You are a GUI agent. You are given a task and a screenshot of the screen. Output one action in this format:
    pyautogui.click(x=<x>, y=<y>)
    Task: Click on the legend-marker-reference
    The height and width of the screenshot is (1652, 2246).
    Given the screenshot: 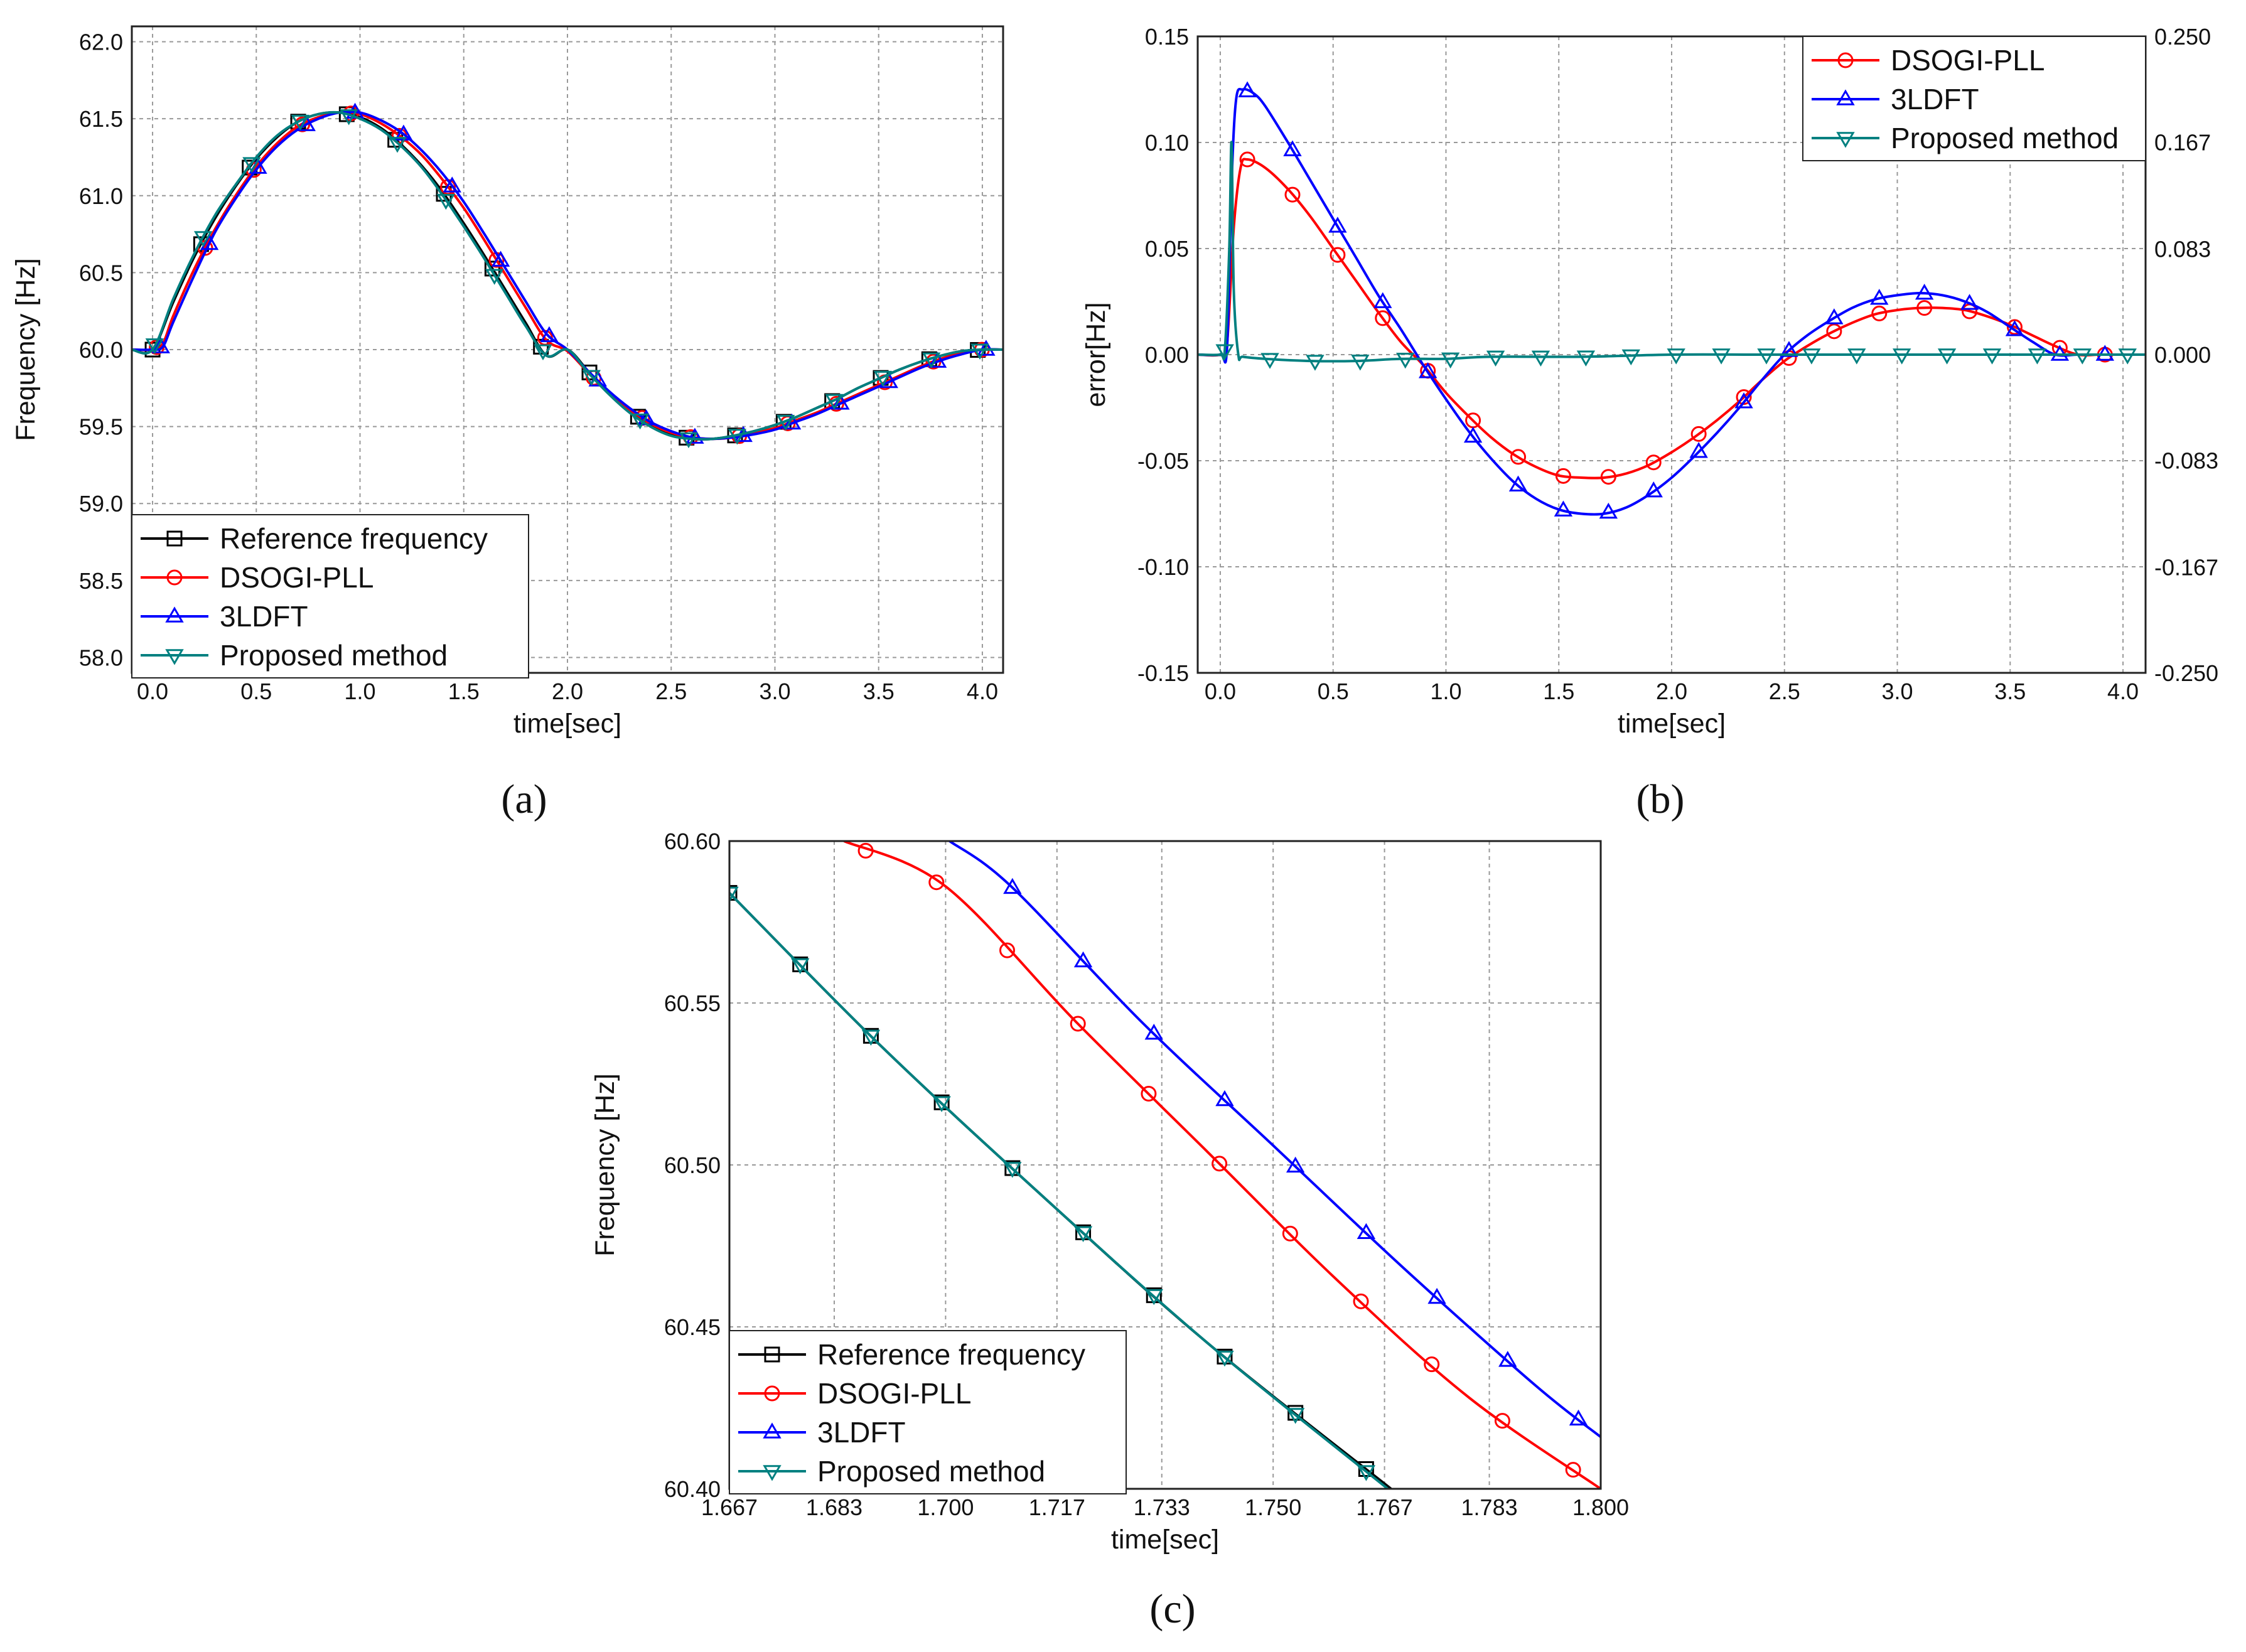 What is the action you would take?
    pyautogui.click(x=174, y=538)
    